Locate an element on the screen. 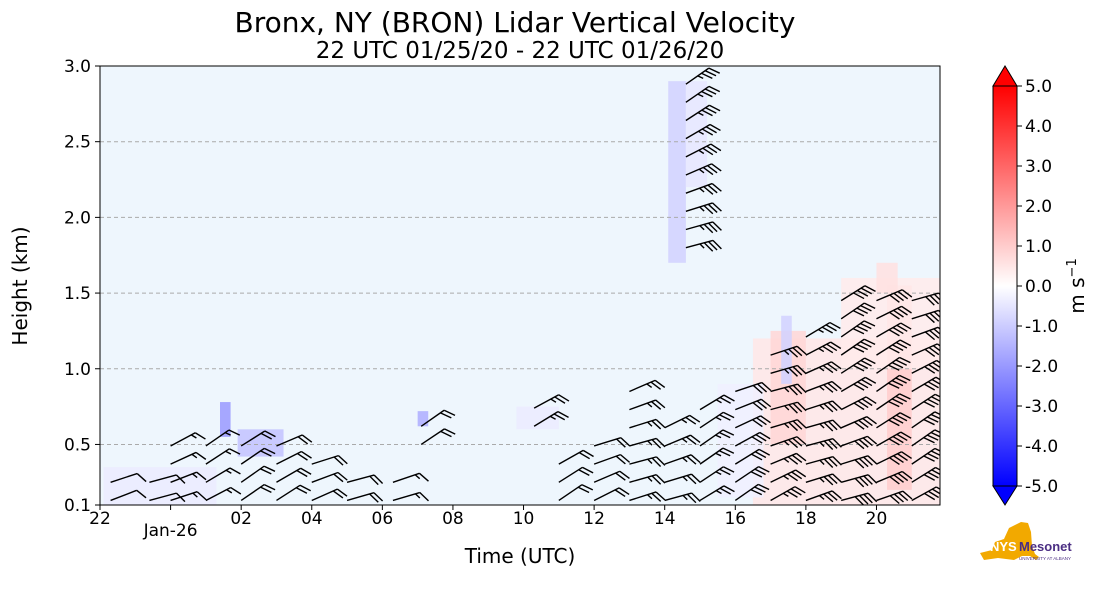 This screenshot has width=1101, height=600. colorbar-tick-label: 1.0 is located at coordinates (1038, 247).